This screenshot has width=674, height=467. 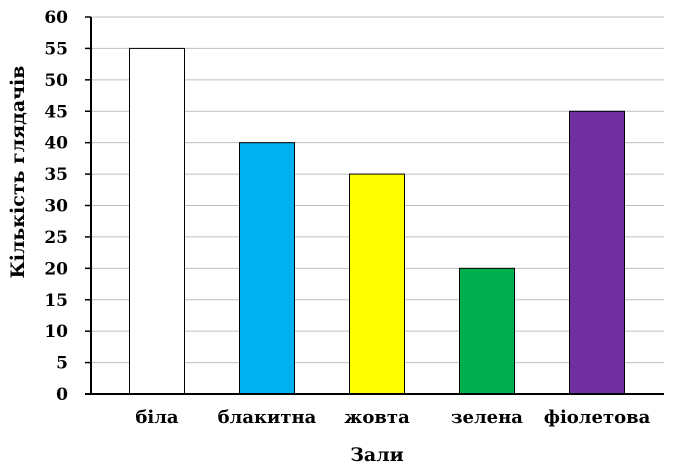 What do you see at coordinates (56, 49) in the screenshot?
I see `y-tick-label: 55` at bounding box center [56, 49].